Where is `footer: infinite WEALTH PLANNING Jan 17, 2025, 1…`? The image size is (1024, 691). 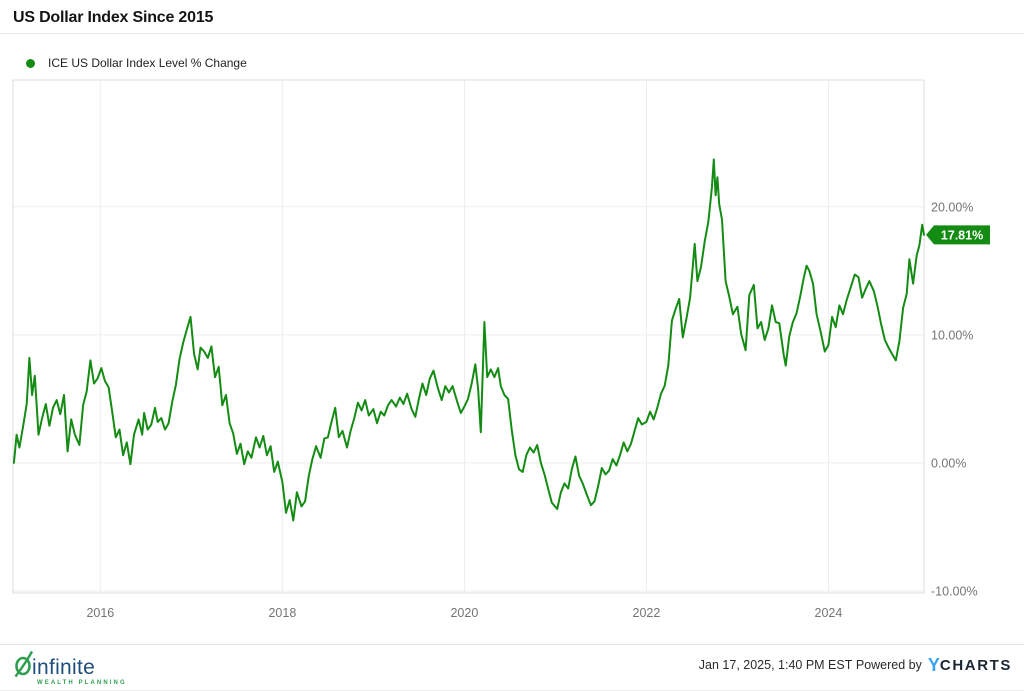 footer: infinite WEALTH PLANNING Jan 17, 2025, 1… is located at coordinates (512, 667).